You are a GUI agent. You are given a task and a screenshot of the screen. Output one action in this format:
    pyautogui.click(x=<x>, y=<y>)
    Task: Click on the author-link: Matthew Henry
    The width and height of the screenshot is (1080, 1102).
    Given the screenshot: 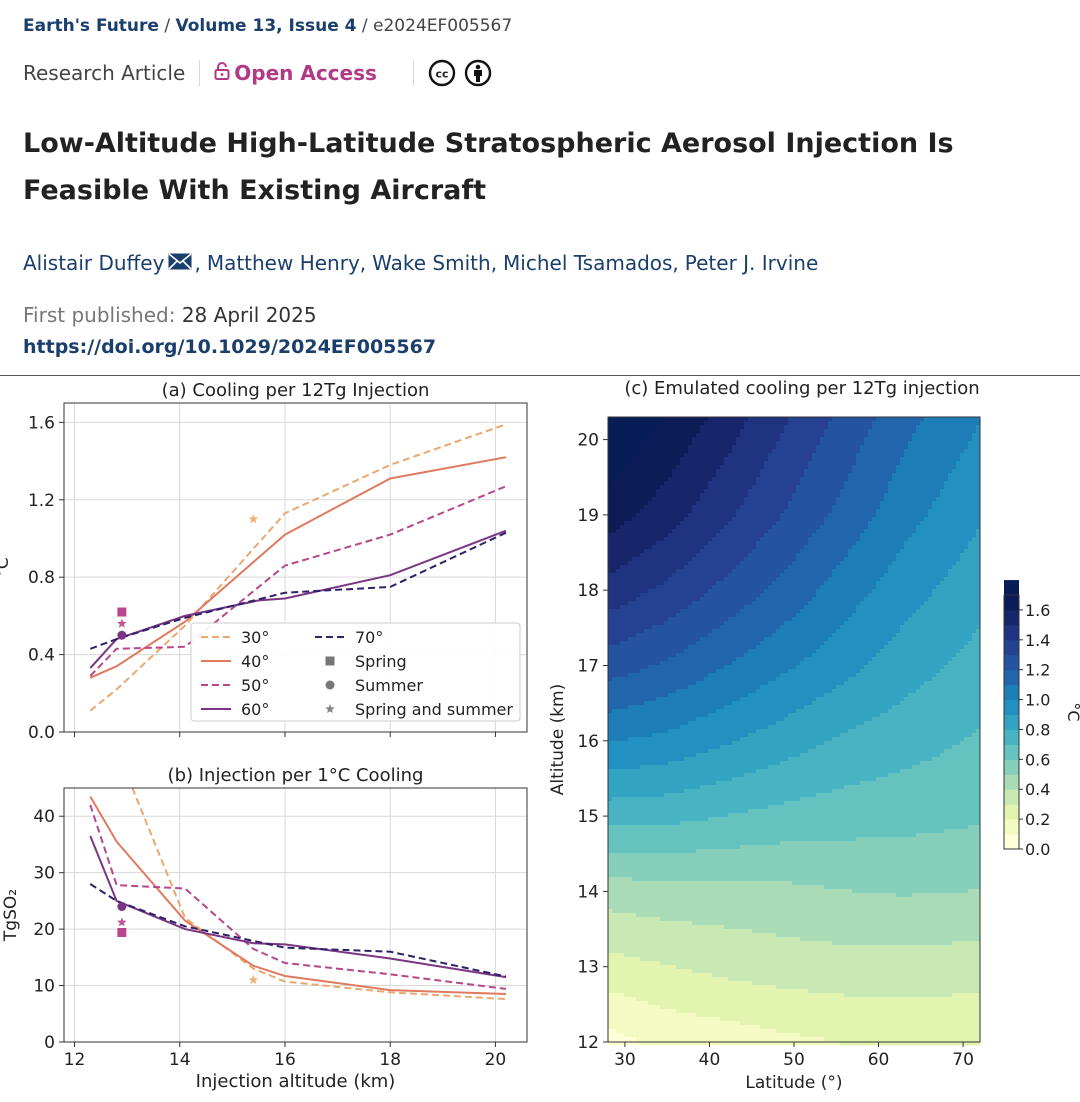 What is the action you would take?
    pyautogui.click(x=283, y=263)
    